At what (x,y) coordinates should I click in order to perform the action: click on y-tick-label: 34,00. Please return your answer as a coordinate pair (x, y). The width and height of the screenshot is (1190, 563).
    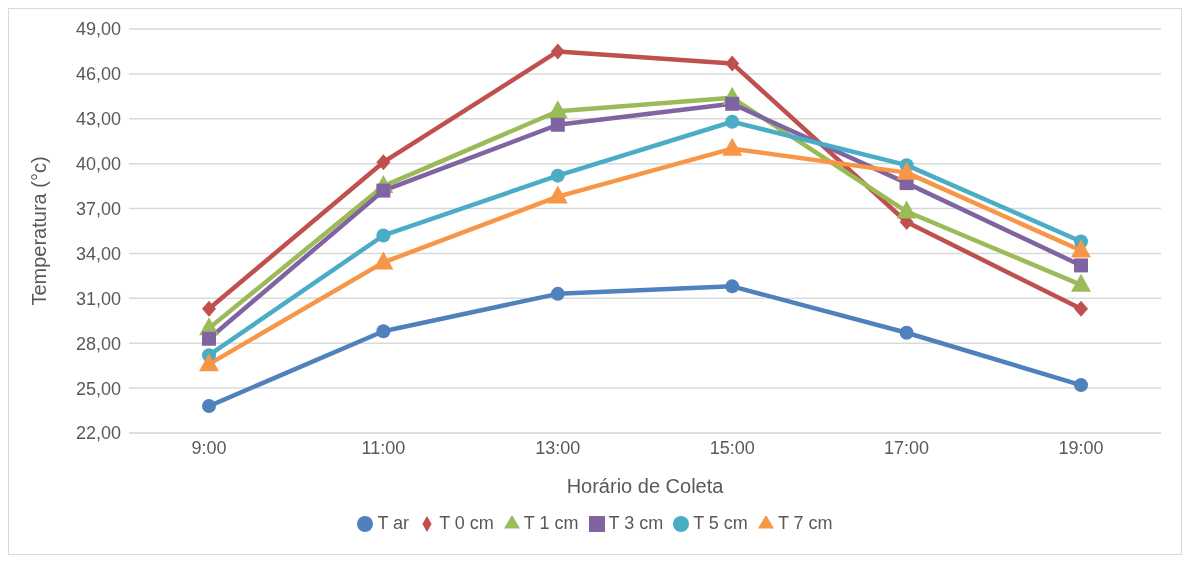
    Looking at the image, I should click on (98, 253).